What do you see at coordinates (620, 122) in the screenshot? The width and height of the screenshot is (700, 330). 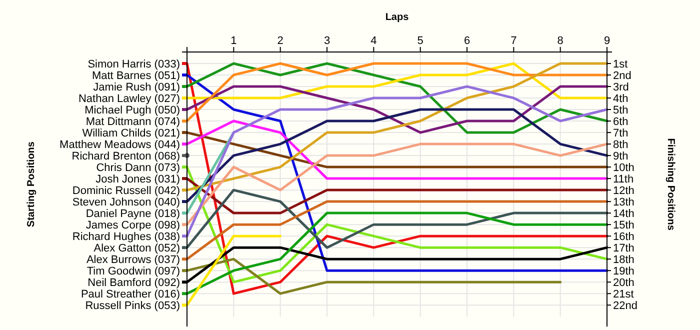 I see `y2-tick-label: 6th` at bounding box center [620, 122].